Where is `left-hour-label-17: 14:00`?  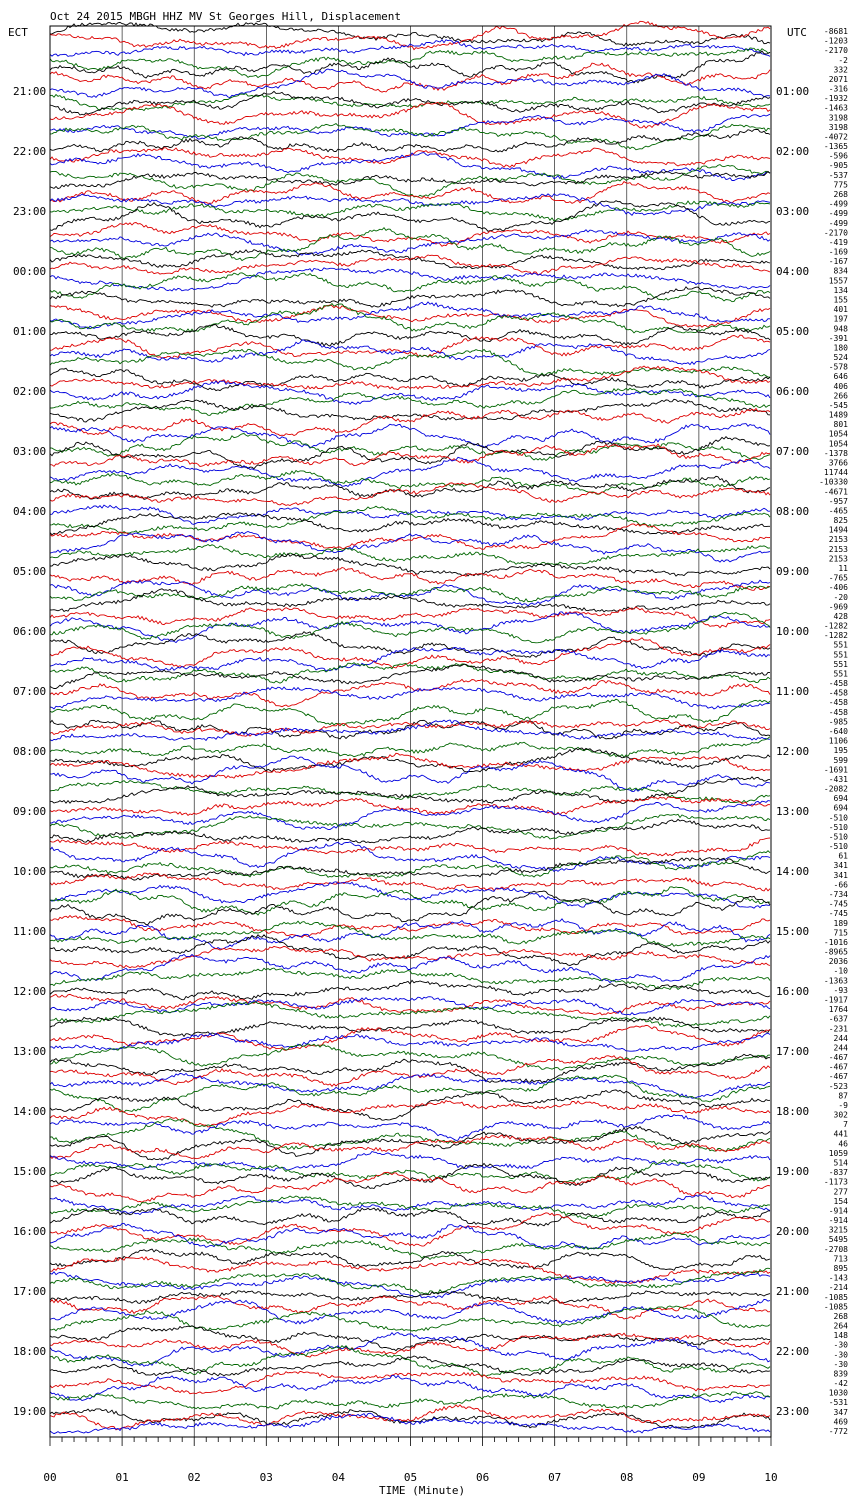
left-hour-label-17: 14:00 is located at coordinates (29, 1111).